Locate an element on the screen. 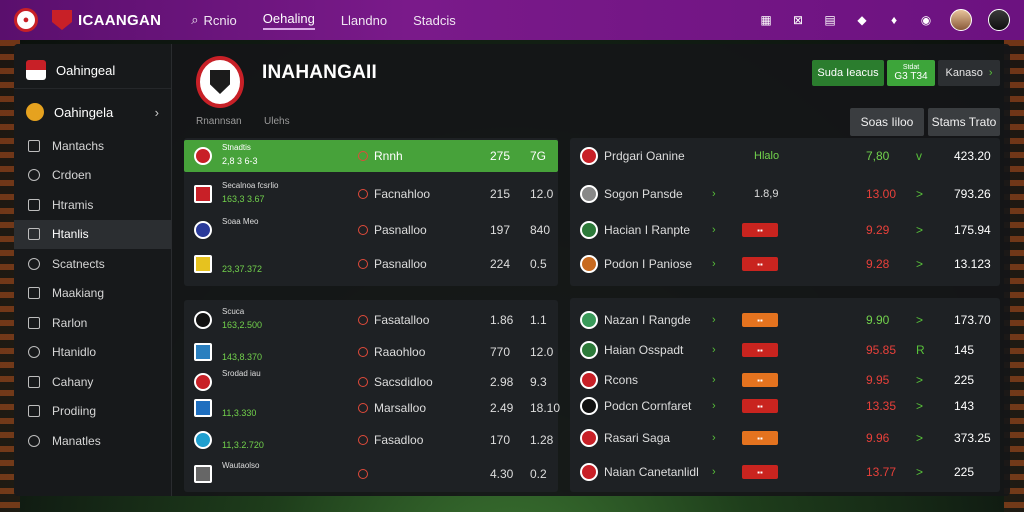 The width and height of the screenshot is (1024, 512). table-icon: ▤ is located at coordinates (830, 20).